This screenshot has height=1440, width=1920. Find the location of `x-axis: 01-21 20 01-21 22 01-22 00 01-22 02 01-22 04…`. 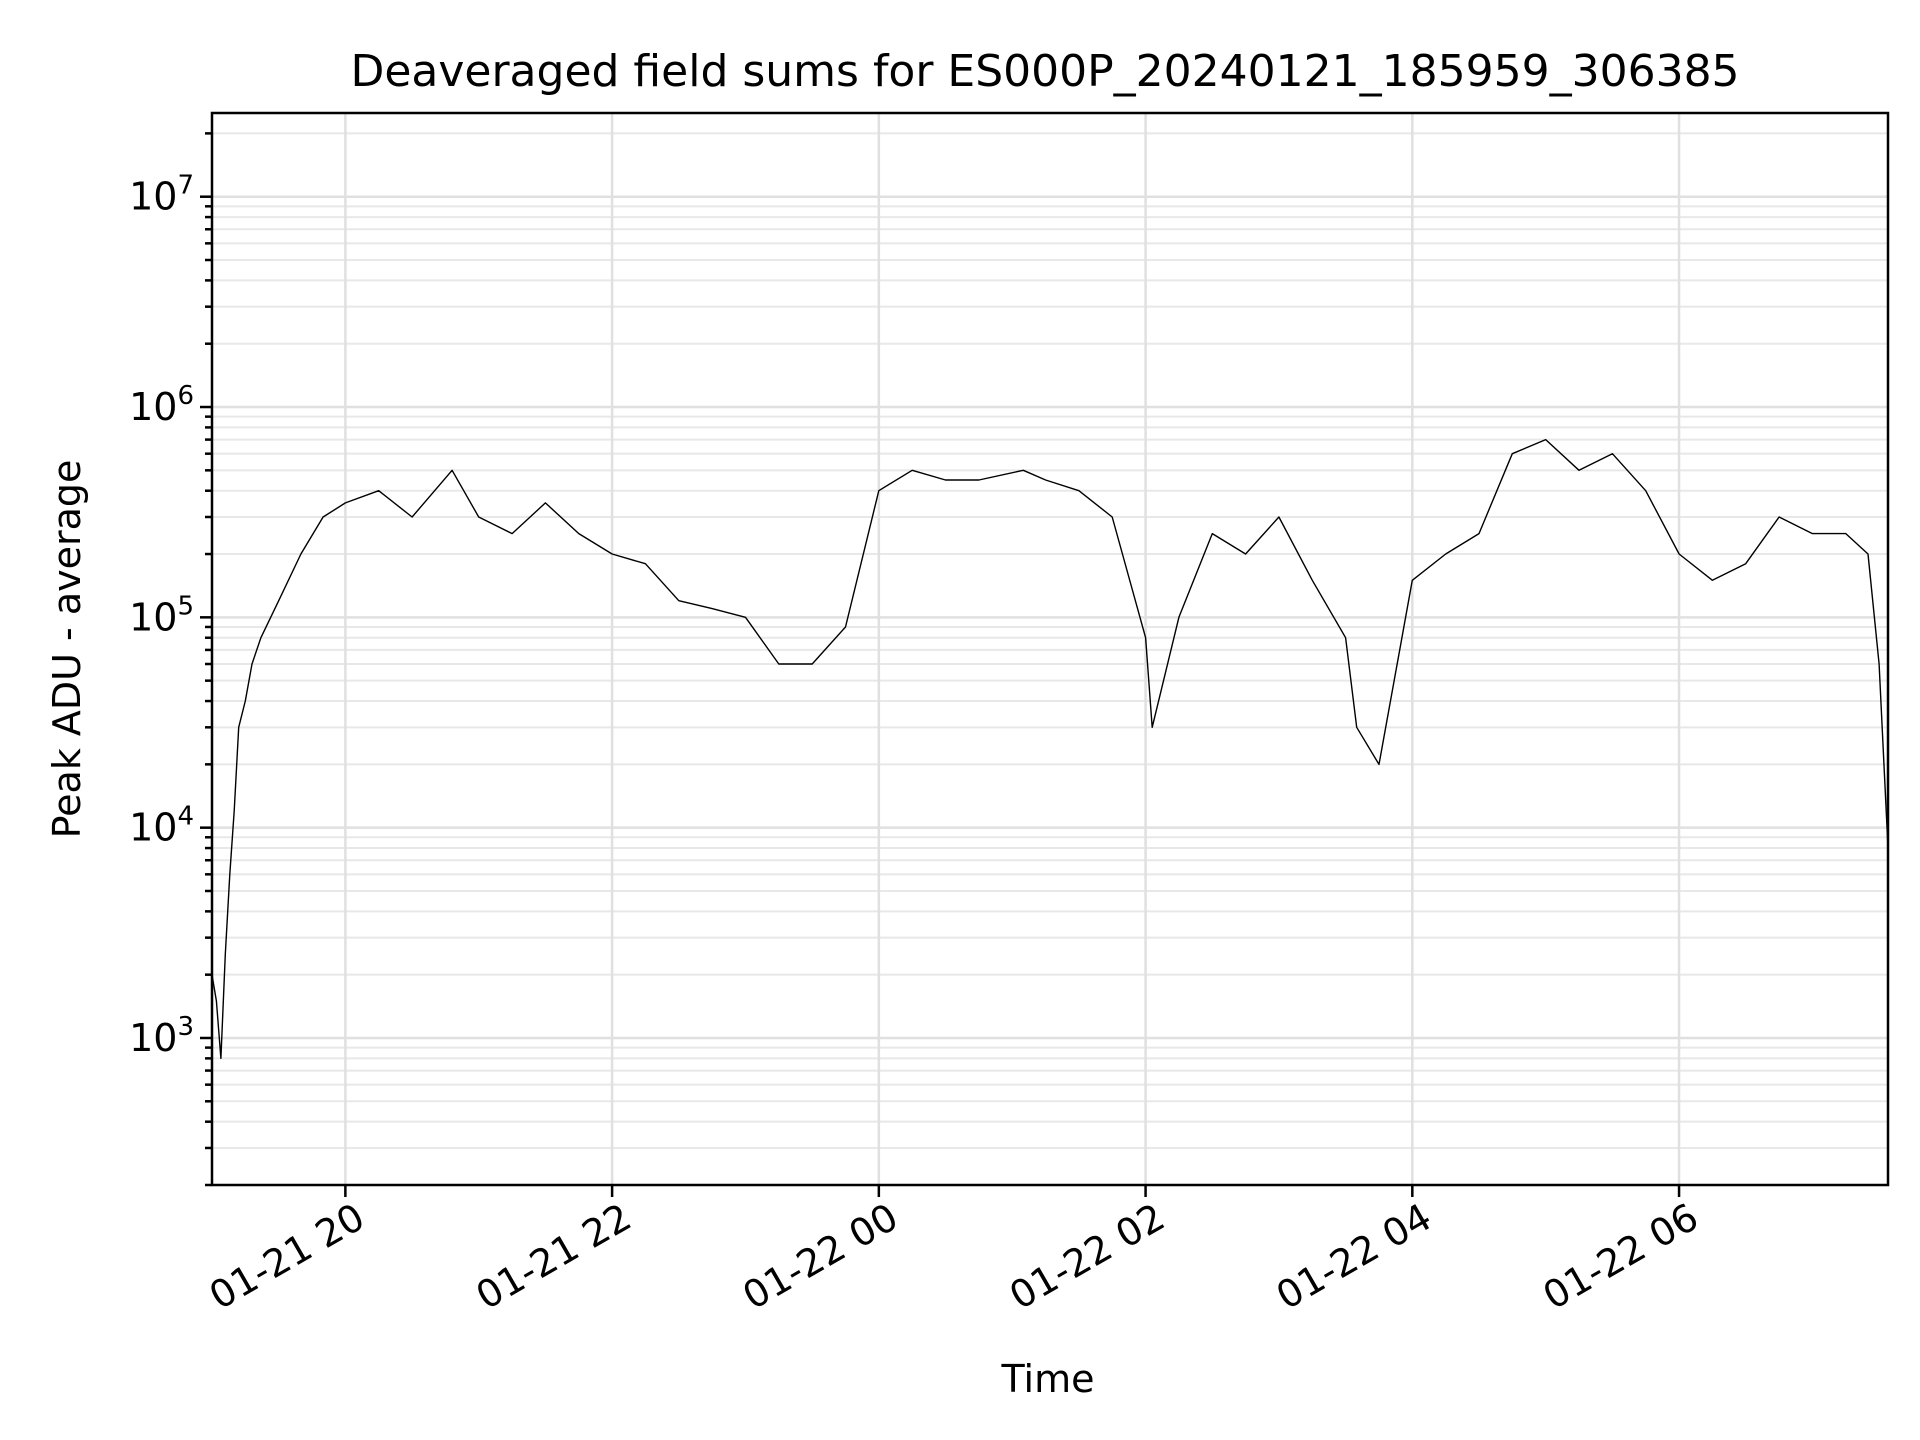

x-axis: 01-21 20 01-21 22 01-22 00 01-22 02 01-22 04… is located at coordinates (954, 1251).